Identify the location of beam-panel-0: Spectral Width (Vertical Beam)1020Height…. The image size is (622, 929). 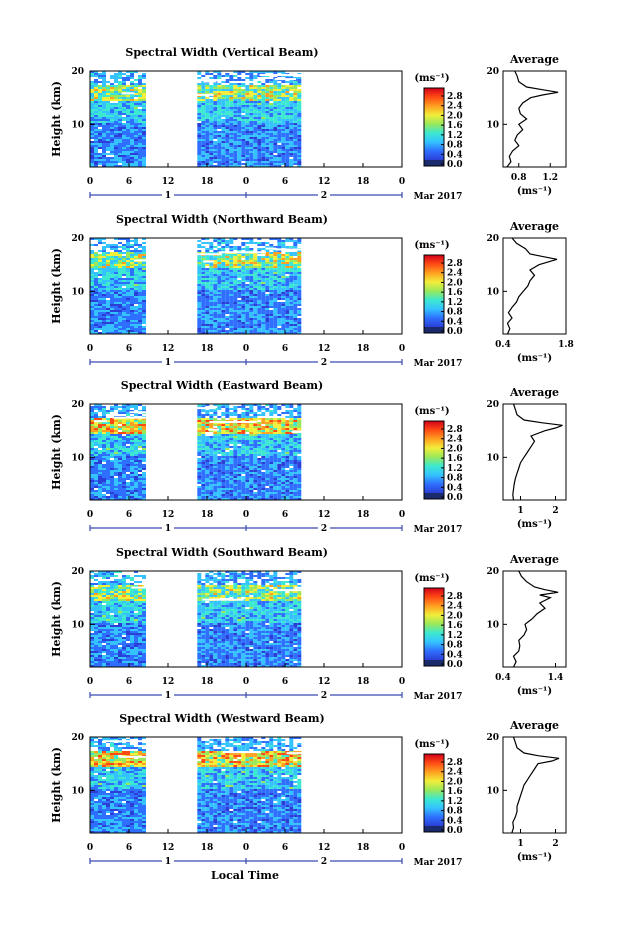
(308, 124).